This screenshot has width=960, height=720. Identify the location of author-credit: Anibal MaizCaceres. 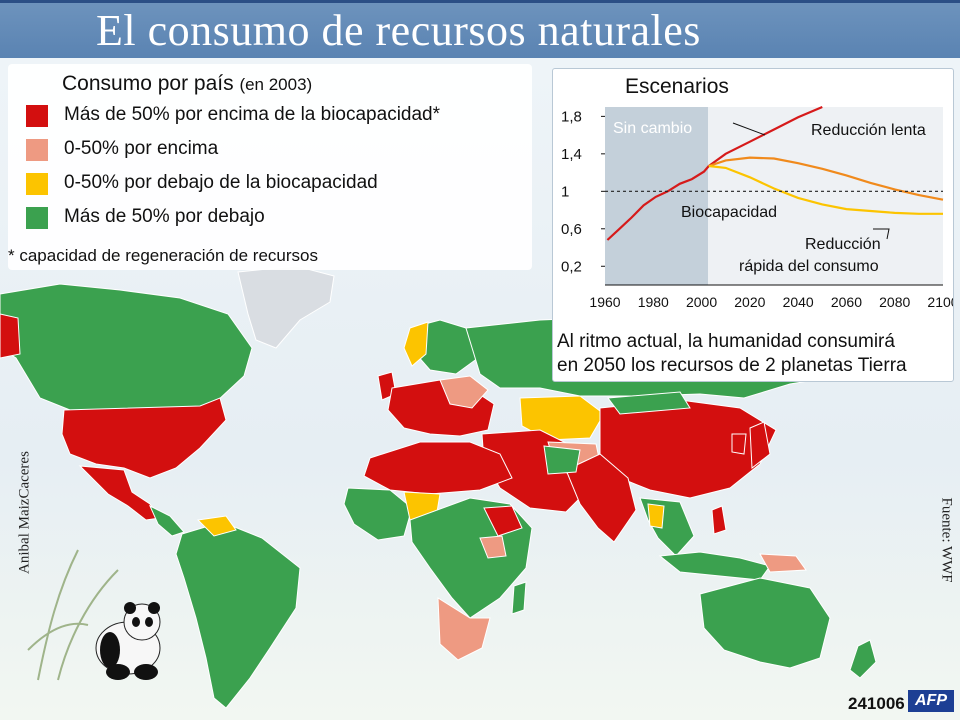
(24, 512).